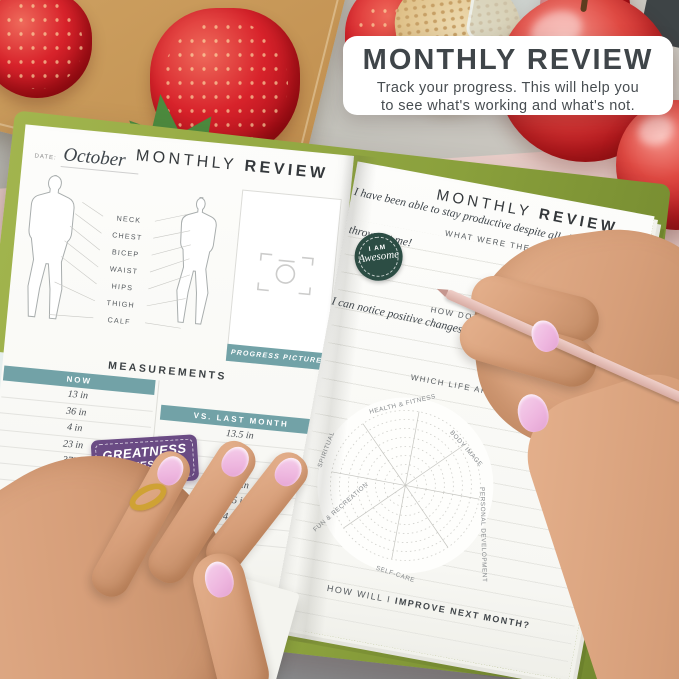 The height and width of the screenshot is (679, 679). What do you see at coordinates (377, 248) in the screenshot?
I see `stamp-text: I AM` at bounding box center [377, 248].